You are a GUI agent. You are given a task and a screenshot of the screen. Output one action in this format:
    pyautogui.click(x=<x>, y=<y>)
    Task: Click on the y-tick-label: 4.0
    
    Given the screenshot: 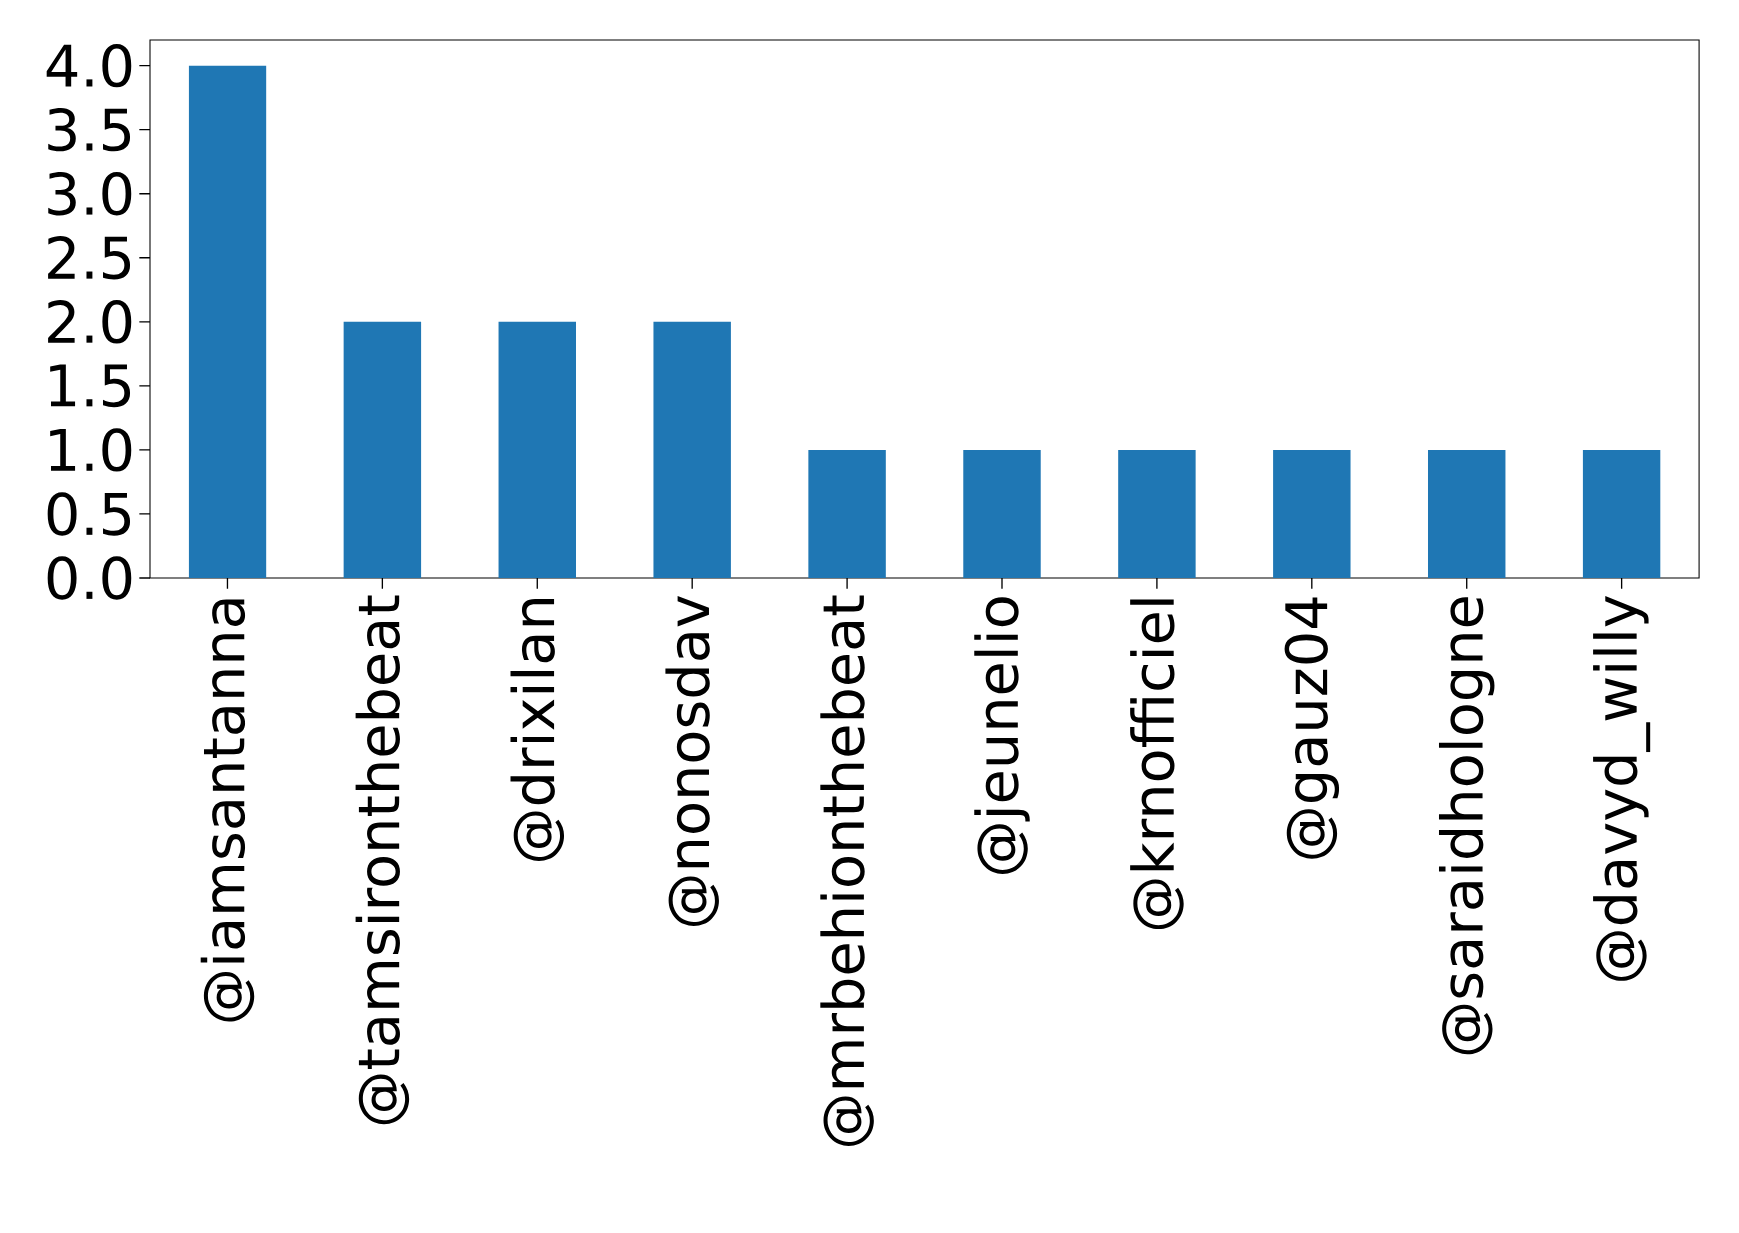 What is the action you would take?
    pyautogui.click(x=89, y=65)
    